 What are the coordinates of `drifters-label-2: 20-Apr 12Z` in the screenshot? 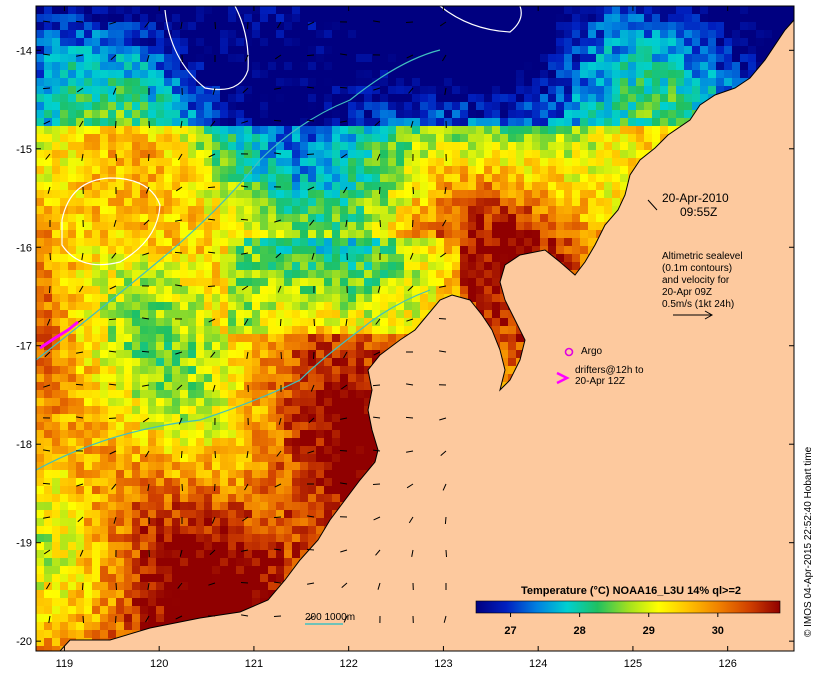 It's located at (600, 381).